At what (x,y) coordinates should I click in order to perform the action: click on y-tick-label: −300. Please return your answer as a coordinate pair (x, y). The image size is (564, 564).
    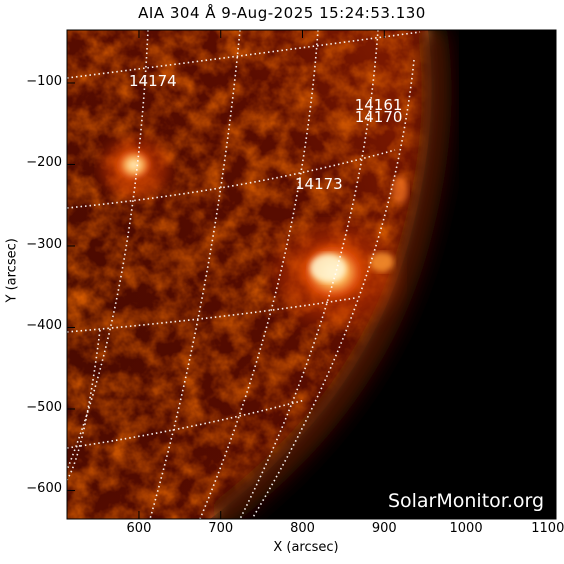
    Looking at the image, I should click on (44, 244).